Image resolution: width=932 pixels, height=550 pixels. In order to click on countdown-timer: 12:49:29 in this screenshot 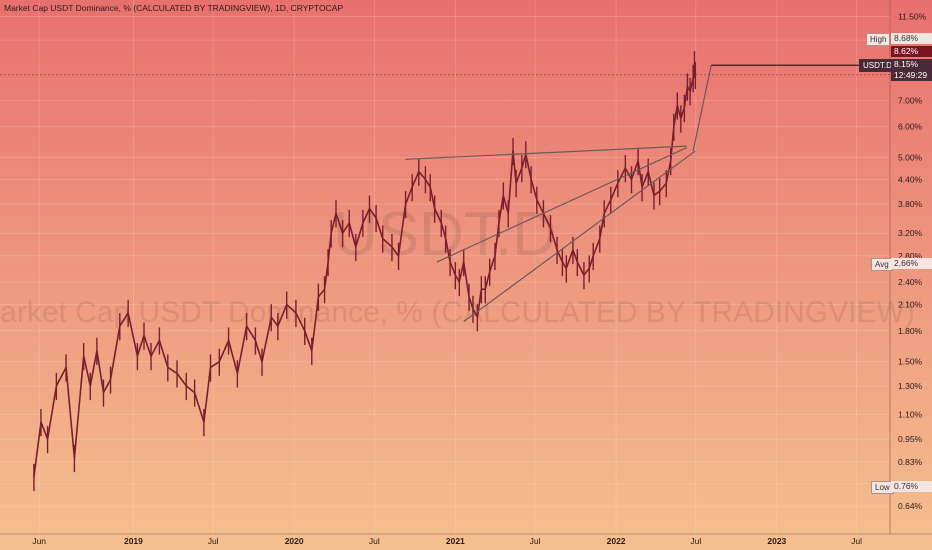, I will do `click(911, 75)`.